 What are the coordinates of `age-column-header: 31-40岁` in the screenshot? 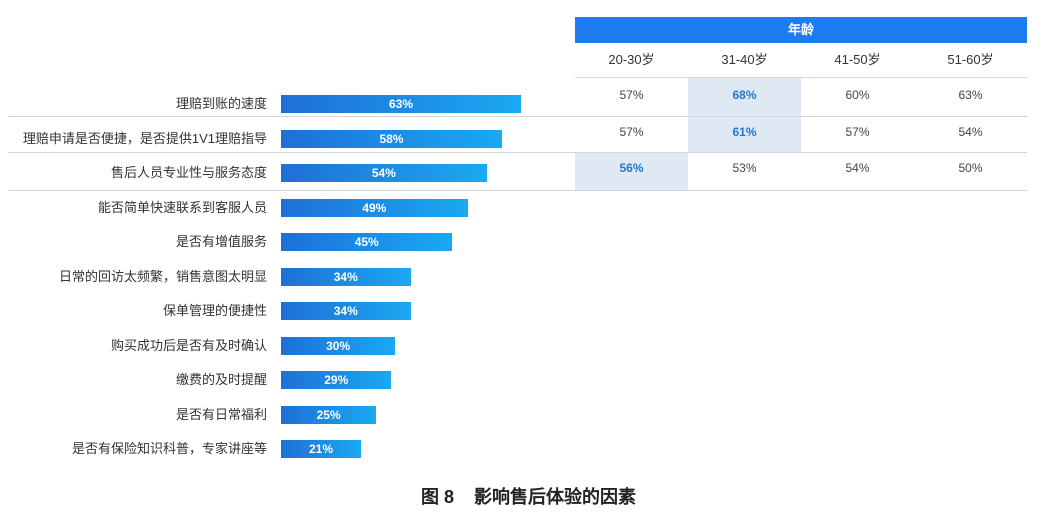 It's located at (744, 59).